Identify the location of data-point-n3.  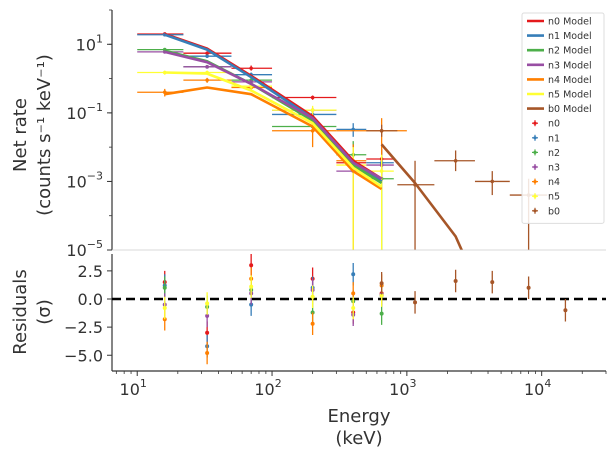
(207, 67).